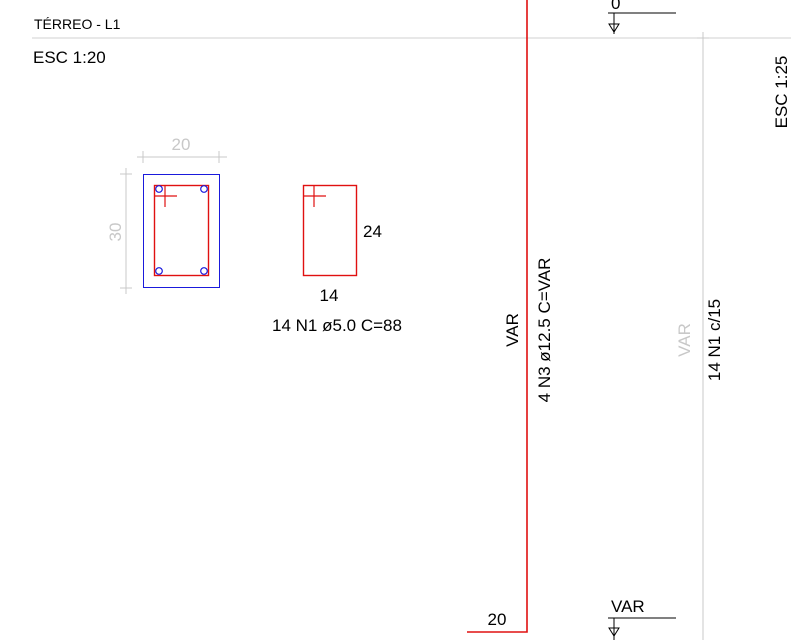 The height and width of the screenshot is (640, 791). I want to click on elevation-scale-label: ESC 1:25, so click(781, 92).